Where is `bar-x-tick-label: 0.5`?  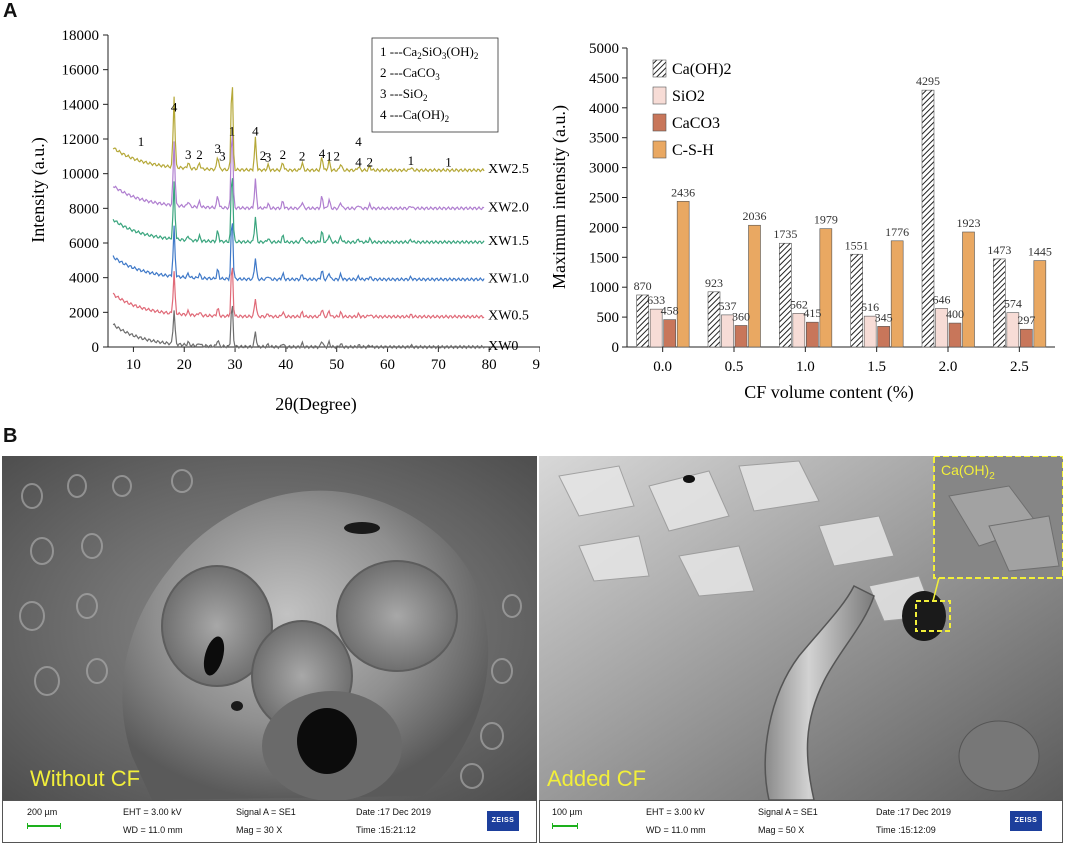 bar-x-tick-label: 0.5 is located at coordinates (734, 367).